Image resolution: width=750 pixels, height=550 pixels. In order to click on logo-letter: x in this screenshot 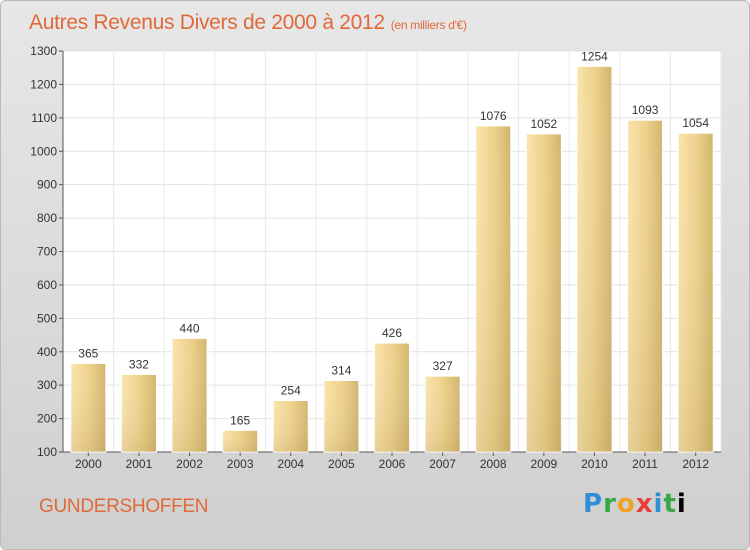, I will do `click(644, 504)`.